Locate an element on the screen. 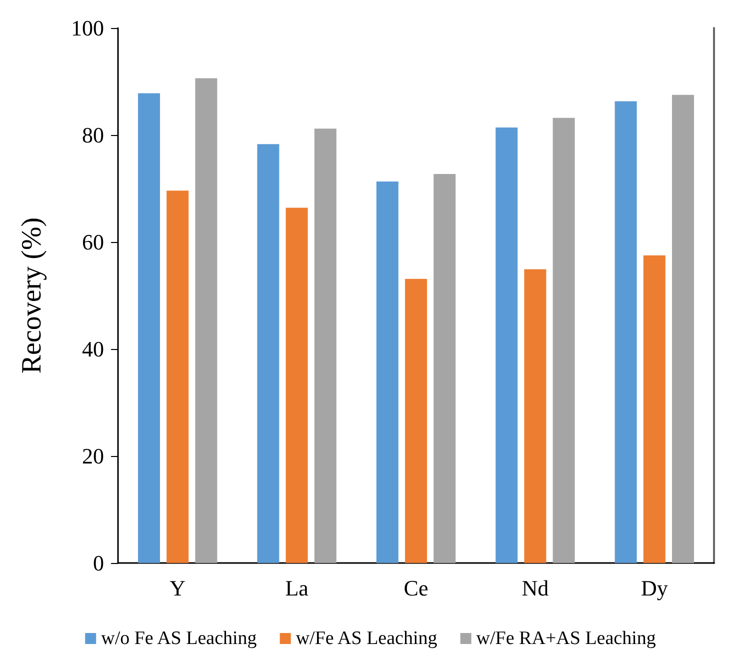 The width and height of the screenshot is (741, 667). legend-label: w/Fe RA+AS Leaching is located at coordinates (566, 638).